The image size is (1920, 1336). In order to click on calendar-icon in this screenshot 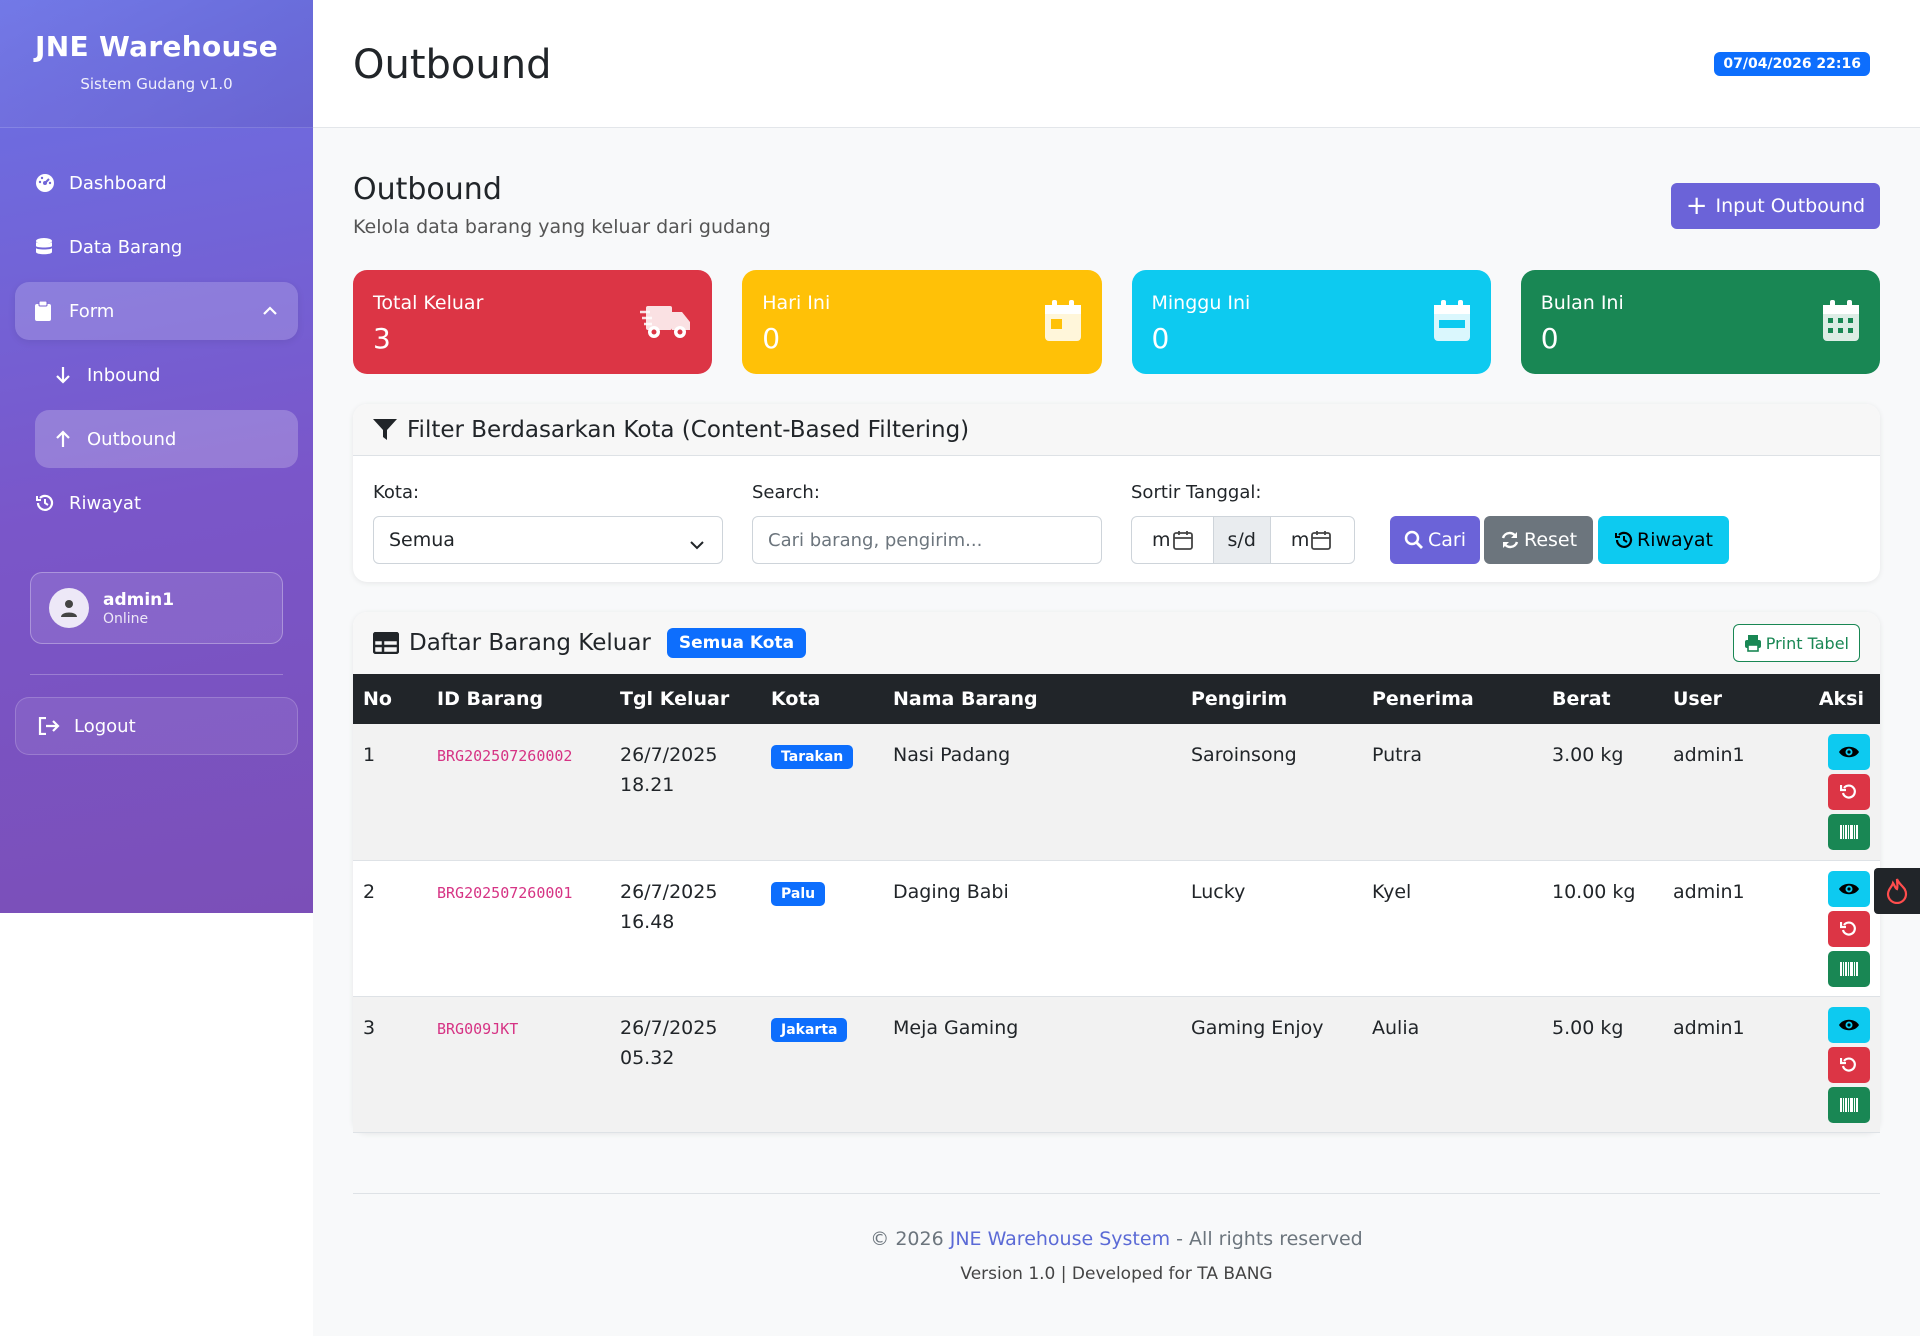, I will do `click(1182, 540)`.